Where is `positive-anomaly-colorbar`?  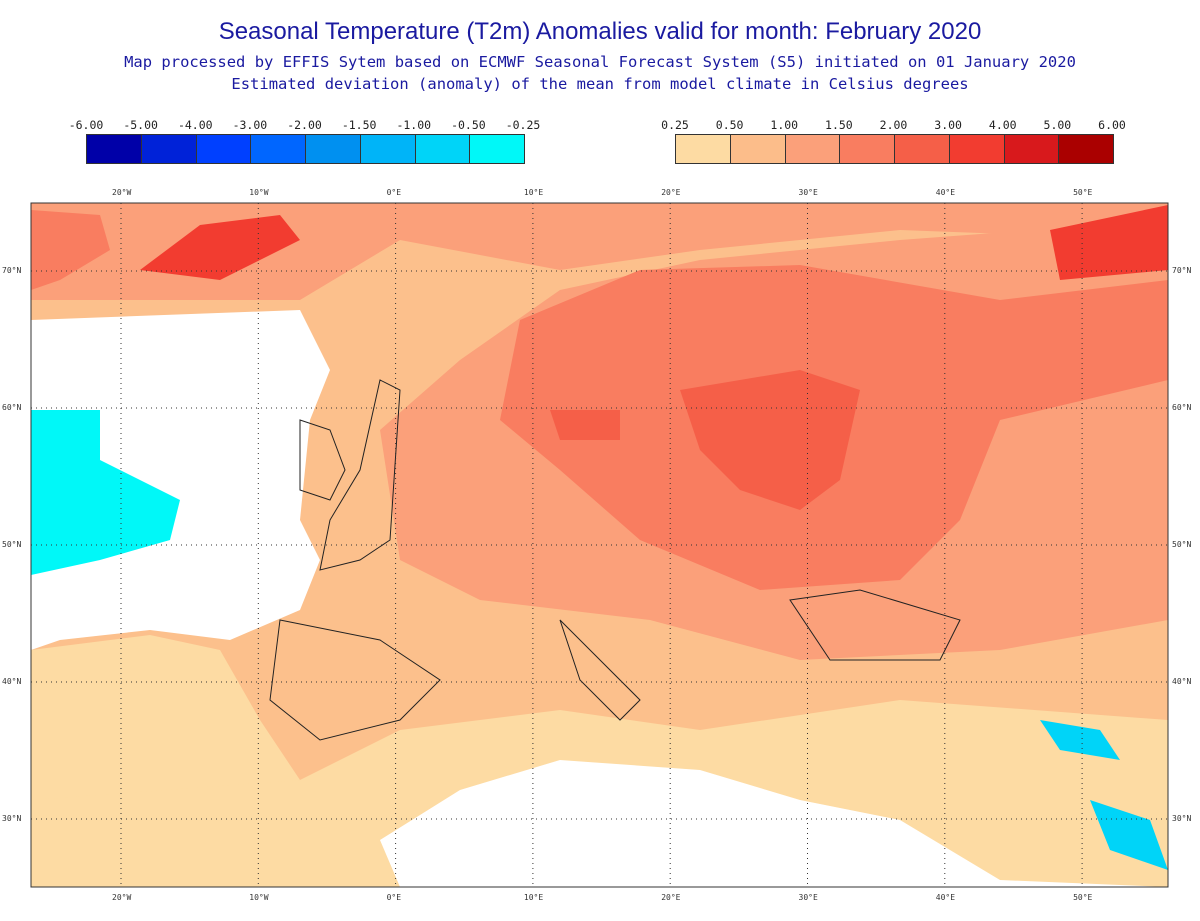
positive-anomaly-colorbar is located at coordinates (894, 149).